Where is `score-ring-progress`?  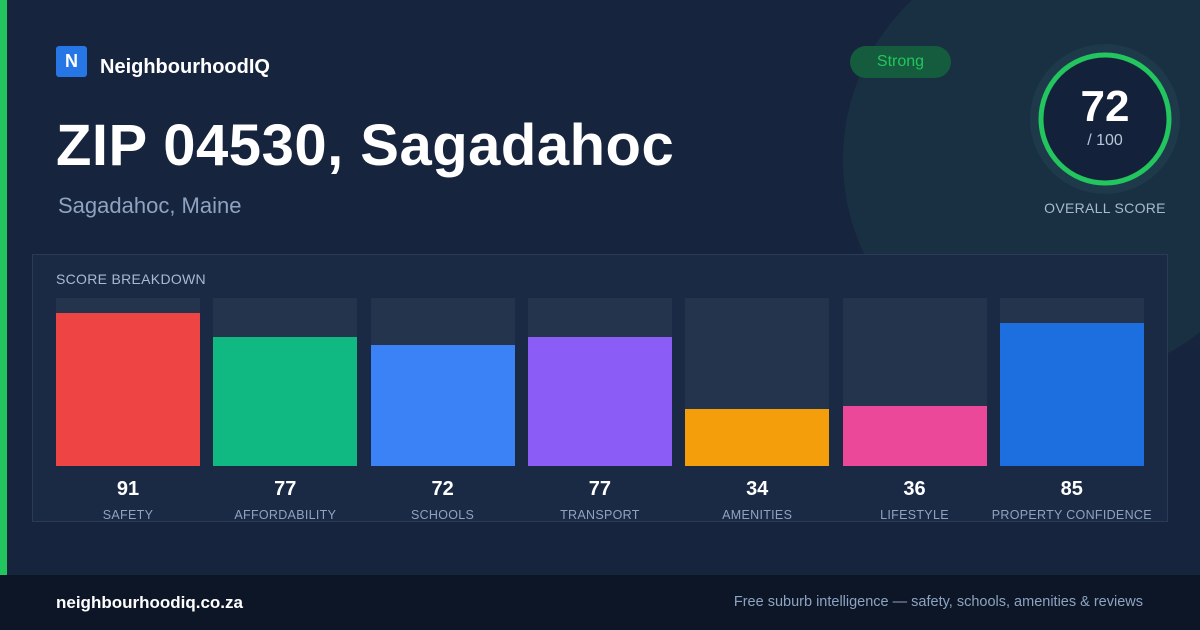
score-ring-progress is located at coordinates (1105, 119).